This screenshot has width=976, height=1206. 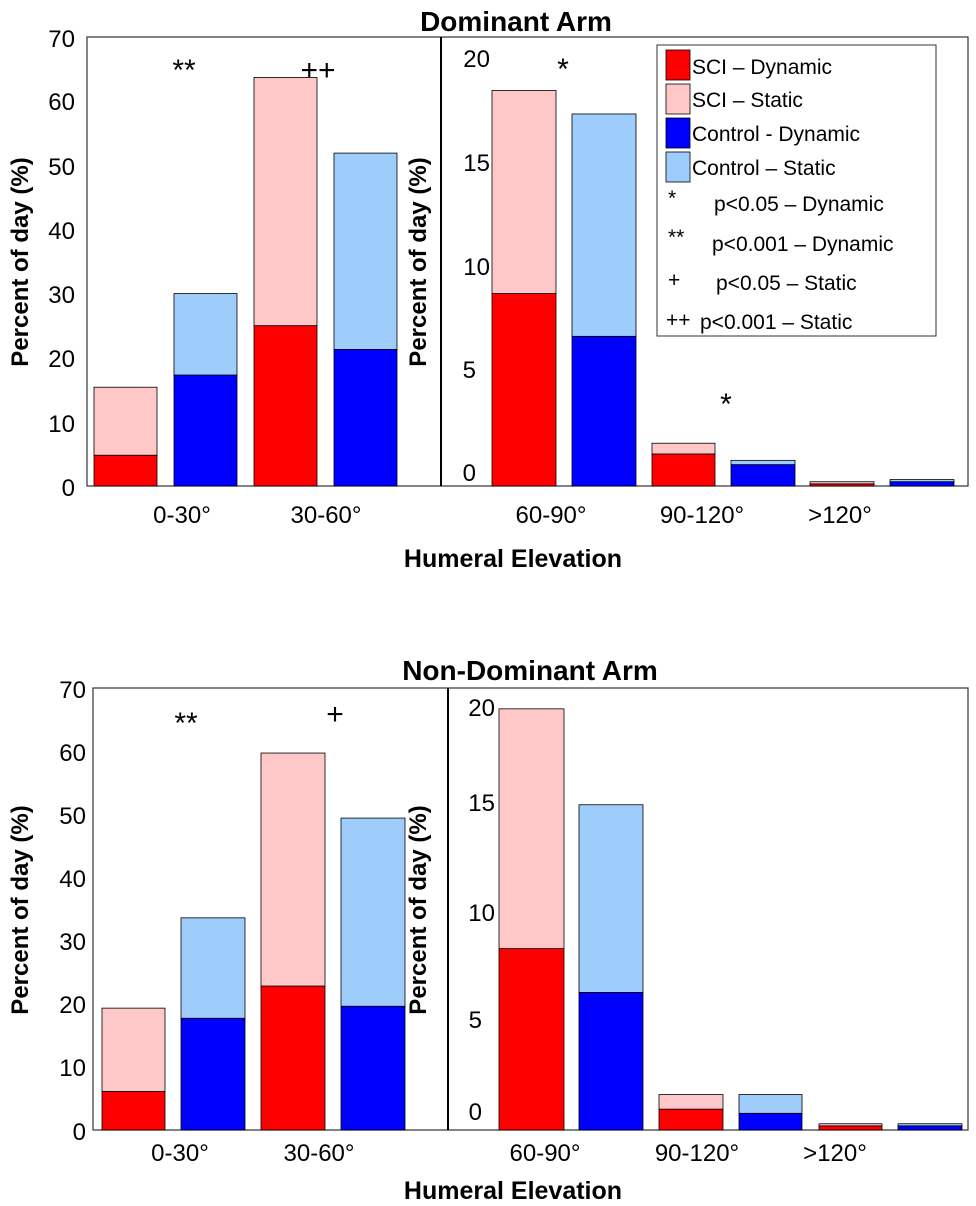 What do you see at coordinates (776, 134) in the screenshot?
I see `legend-label: Control - Dynamic` at bounding box center [776, 134].